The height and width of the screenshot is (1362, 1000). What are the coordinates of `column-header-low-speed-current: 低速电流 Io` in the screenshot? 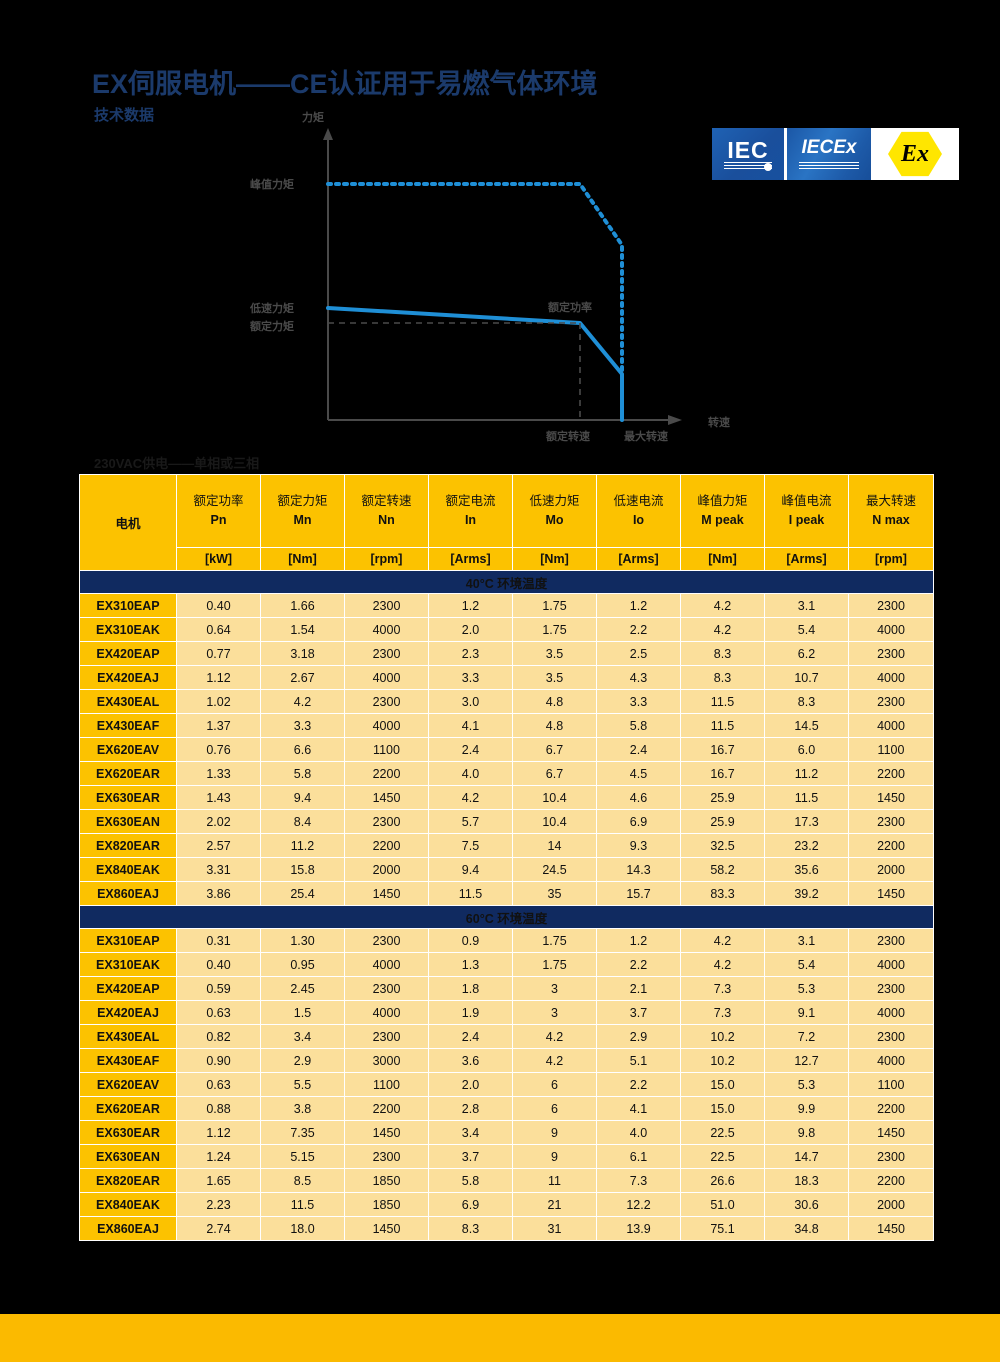 It's located at (638, 511).